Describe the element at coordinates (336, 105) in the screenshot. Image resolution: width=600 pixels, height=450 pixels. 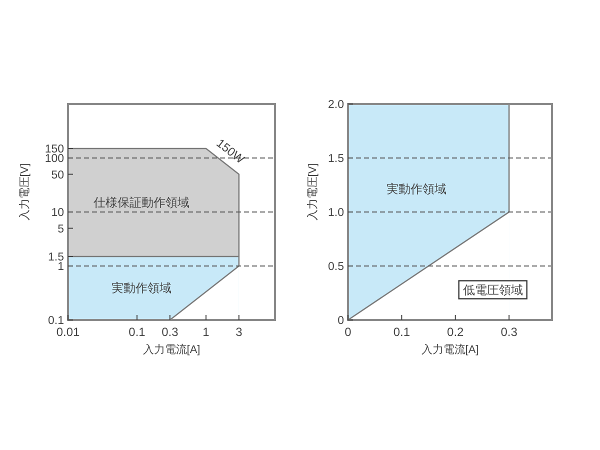
I see `y-tick-label: 2.0` at that location.